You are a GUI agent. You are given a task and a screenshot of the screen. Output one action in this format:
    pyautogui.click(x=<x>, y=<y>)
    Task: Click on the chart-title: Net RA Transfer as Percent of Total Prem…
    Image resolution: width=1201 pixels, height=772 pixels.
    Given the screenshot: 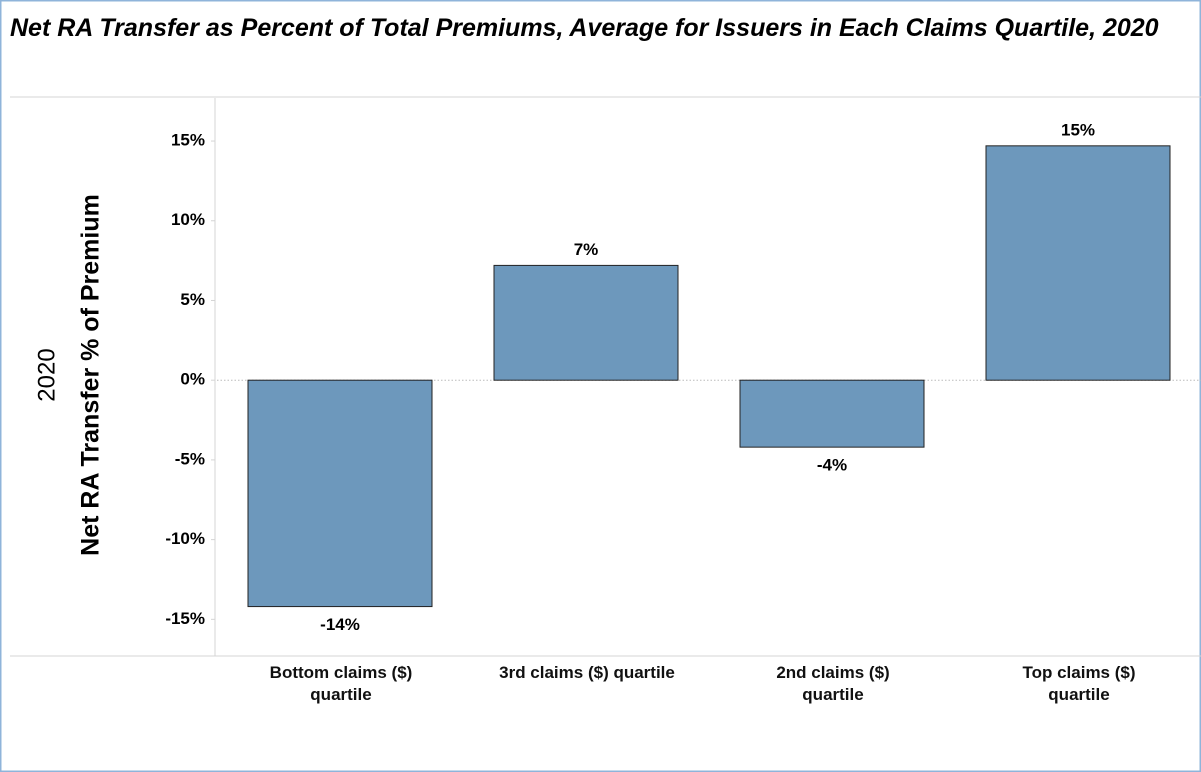 What is the action you would take?
    pyautogui.click(x=584, y=28)
    